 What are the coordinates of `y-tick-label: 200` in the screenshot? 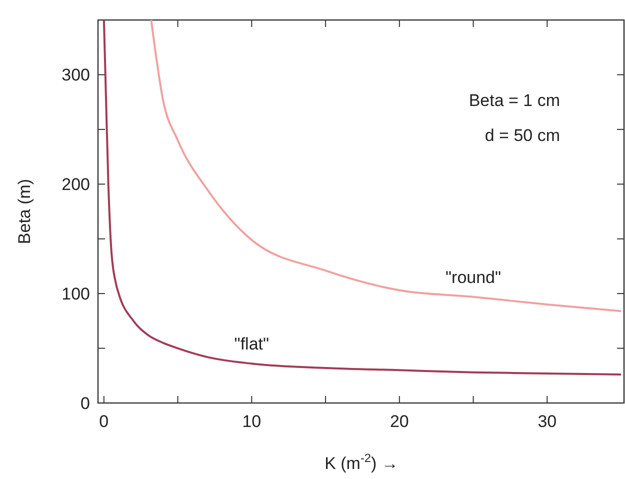 It's located at (76, 184).